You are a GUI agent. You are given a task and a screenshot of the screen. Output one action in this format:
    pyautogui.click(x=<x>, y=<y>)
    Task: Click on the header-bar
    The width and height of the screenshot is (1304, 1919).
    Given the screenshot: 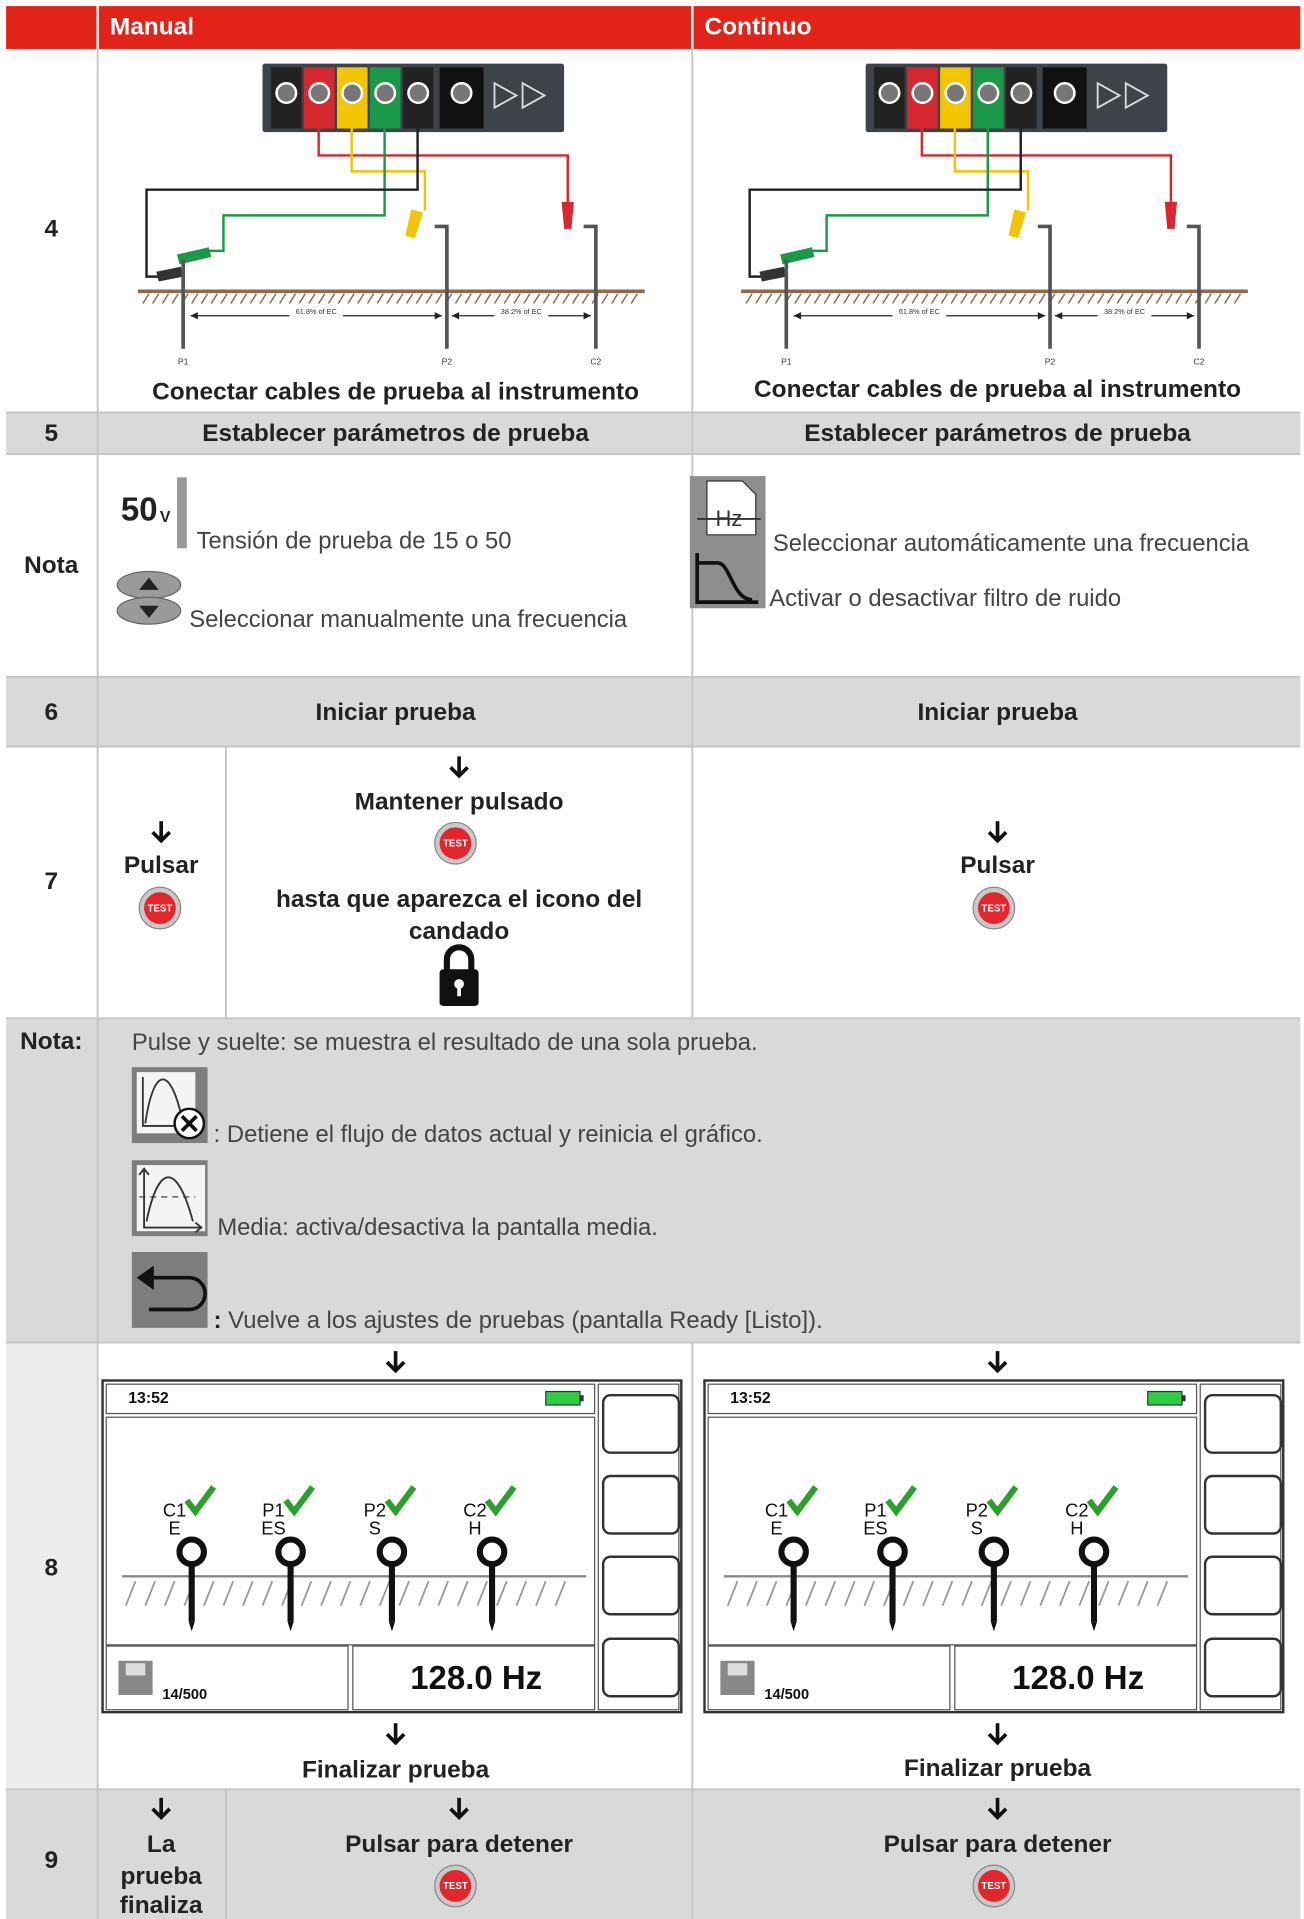 What is the action you would take?
    pyautogui.click(x=653, y=27)
    